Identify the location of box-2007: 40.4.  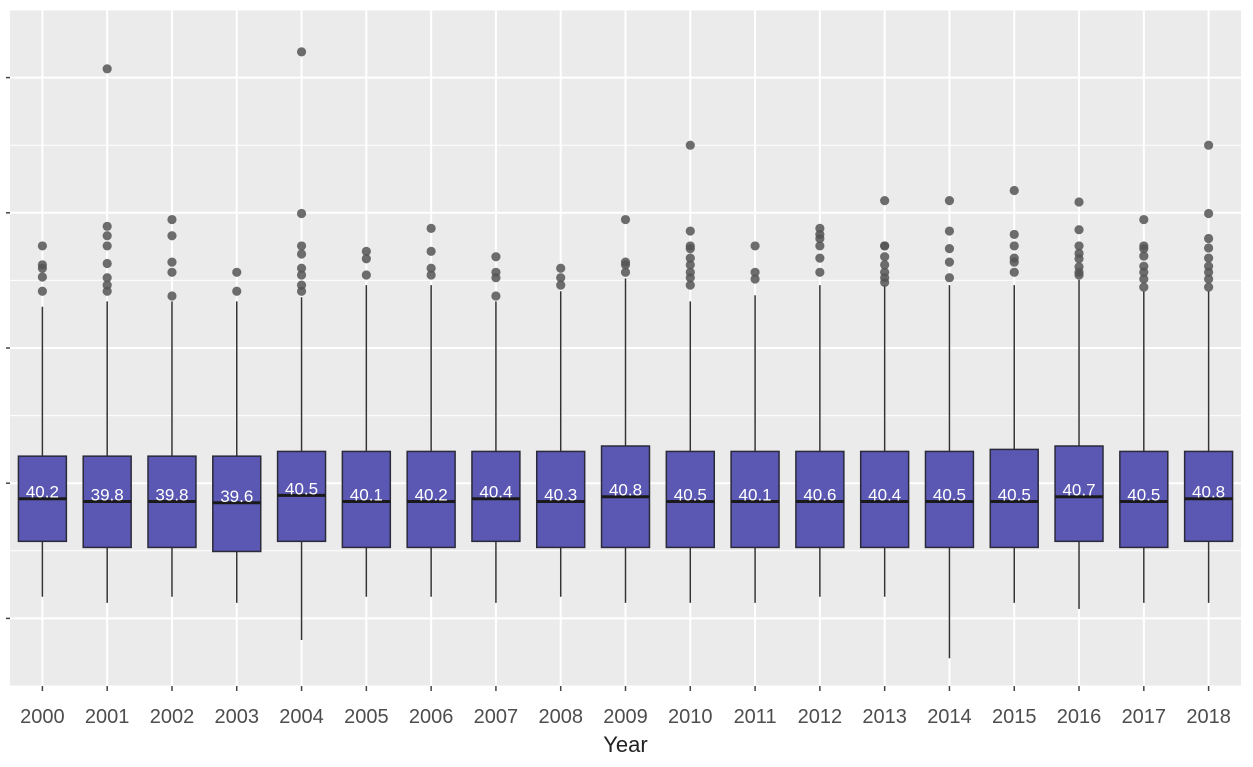
(496, 427).